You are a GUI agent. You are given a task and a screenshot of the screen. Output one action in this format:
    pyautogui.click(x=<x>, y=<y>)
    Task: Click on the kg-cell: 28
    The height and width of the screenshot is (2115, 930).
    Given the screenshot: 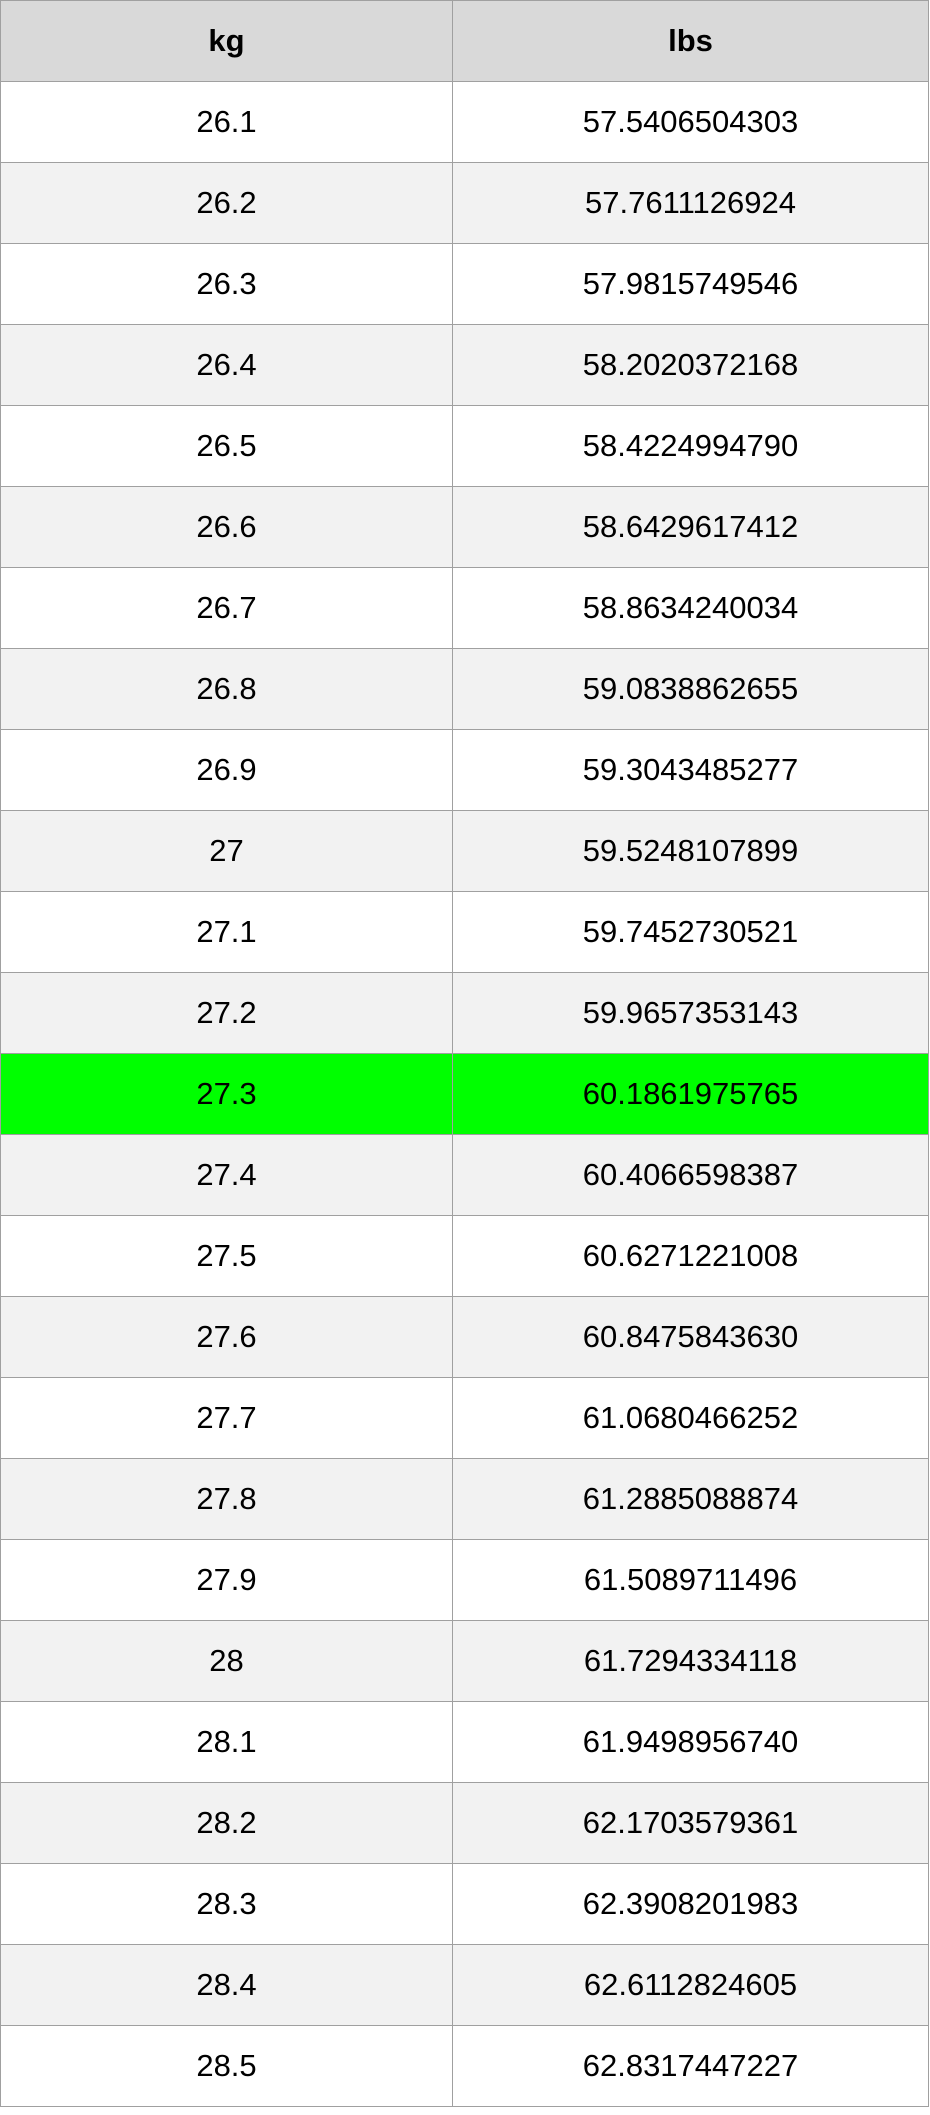 What is the action you would take?
    pyautogui.click(x=226, y=1661)
    